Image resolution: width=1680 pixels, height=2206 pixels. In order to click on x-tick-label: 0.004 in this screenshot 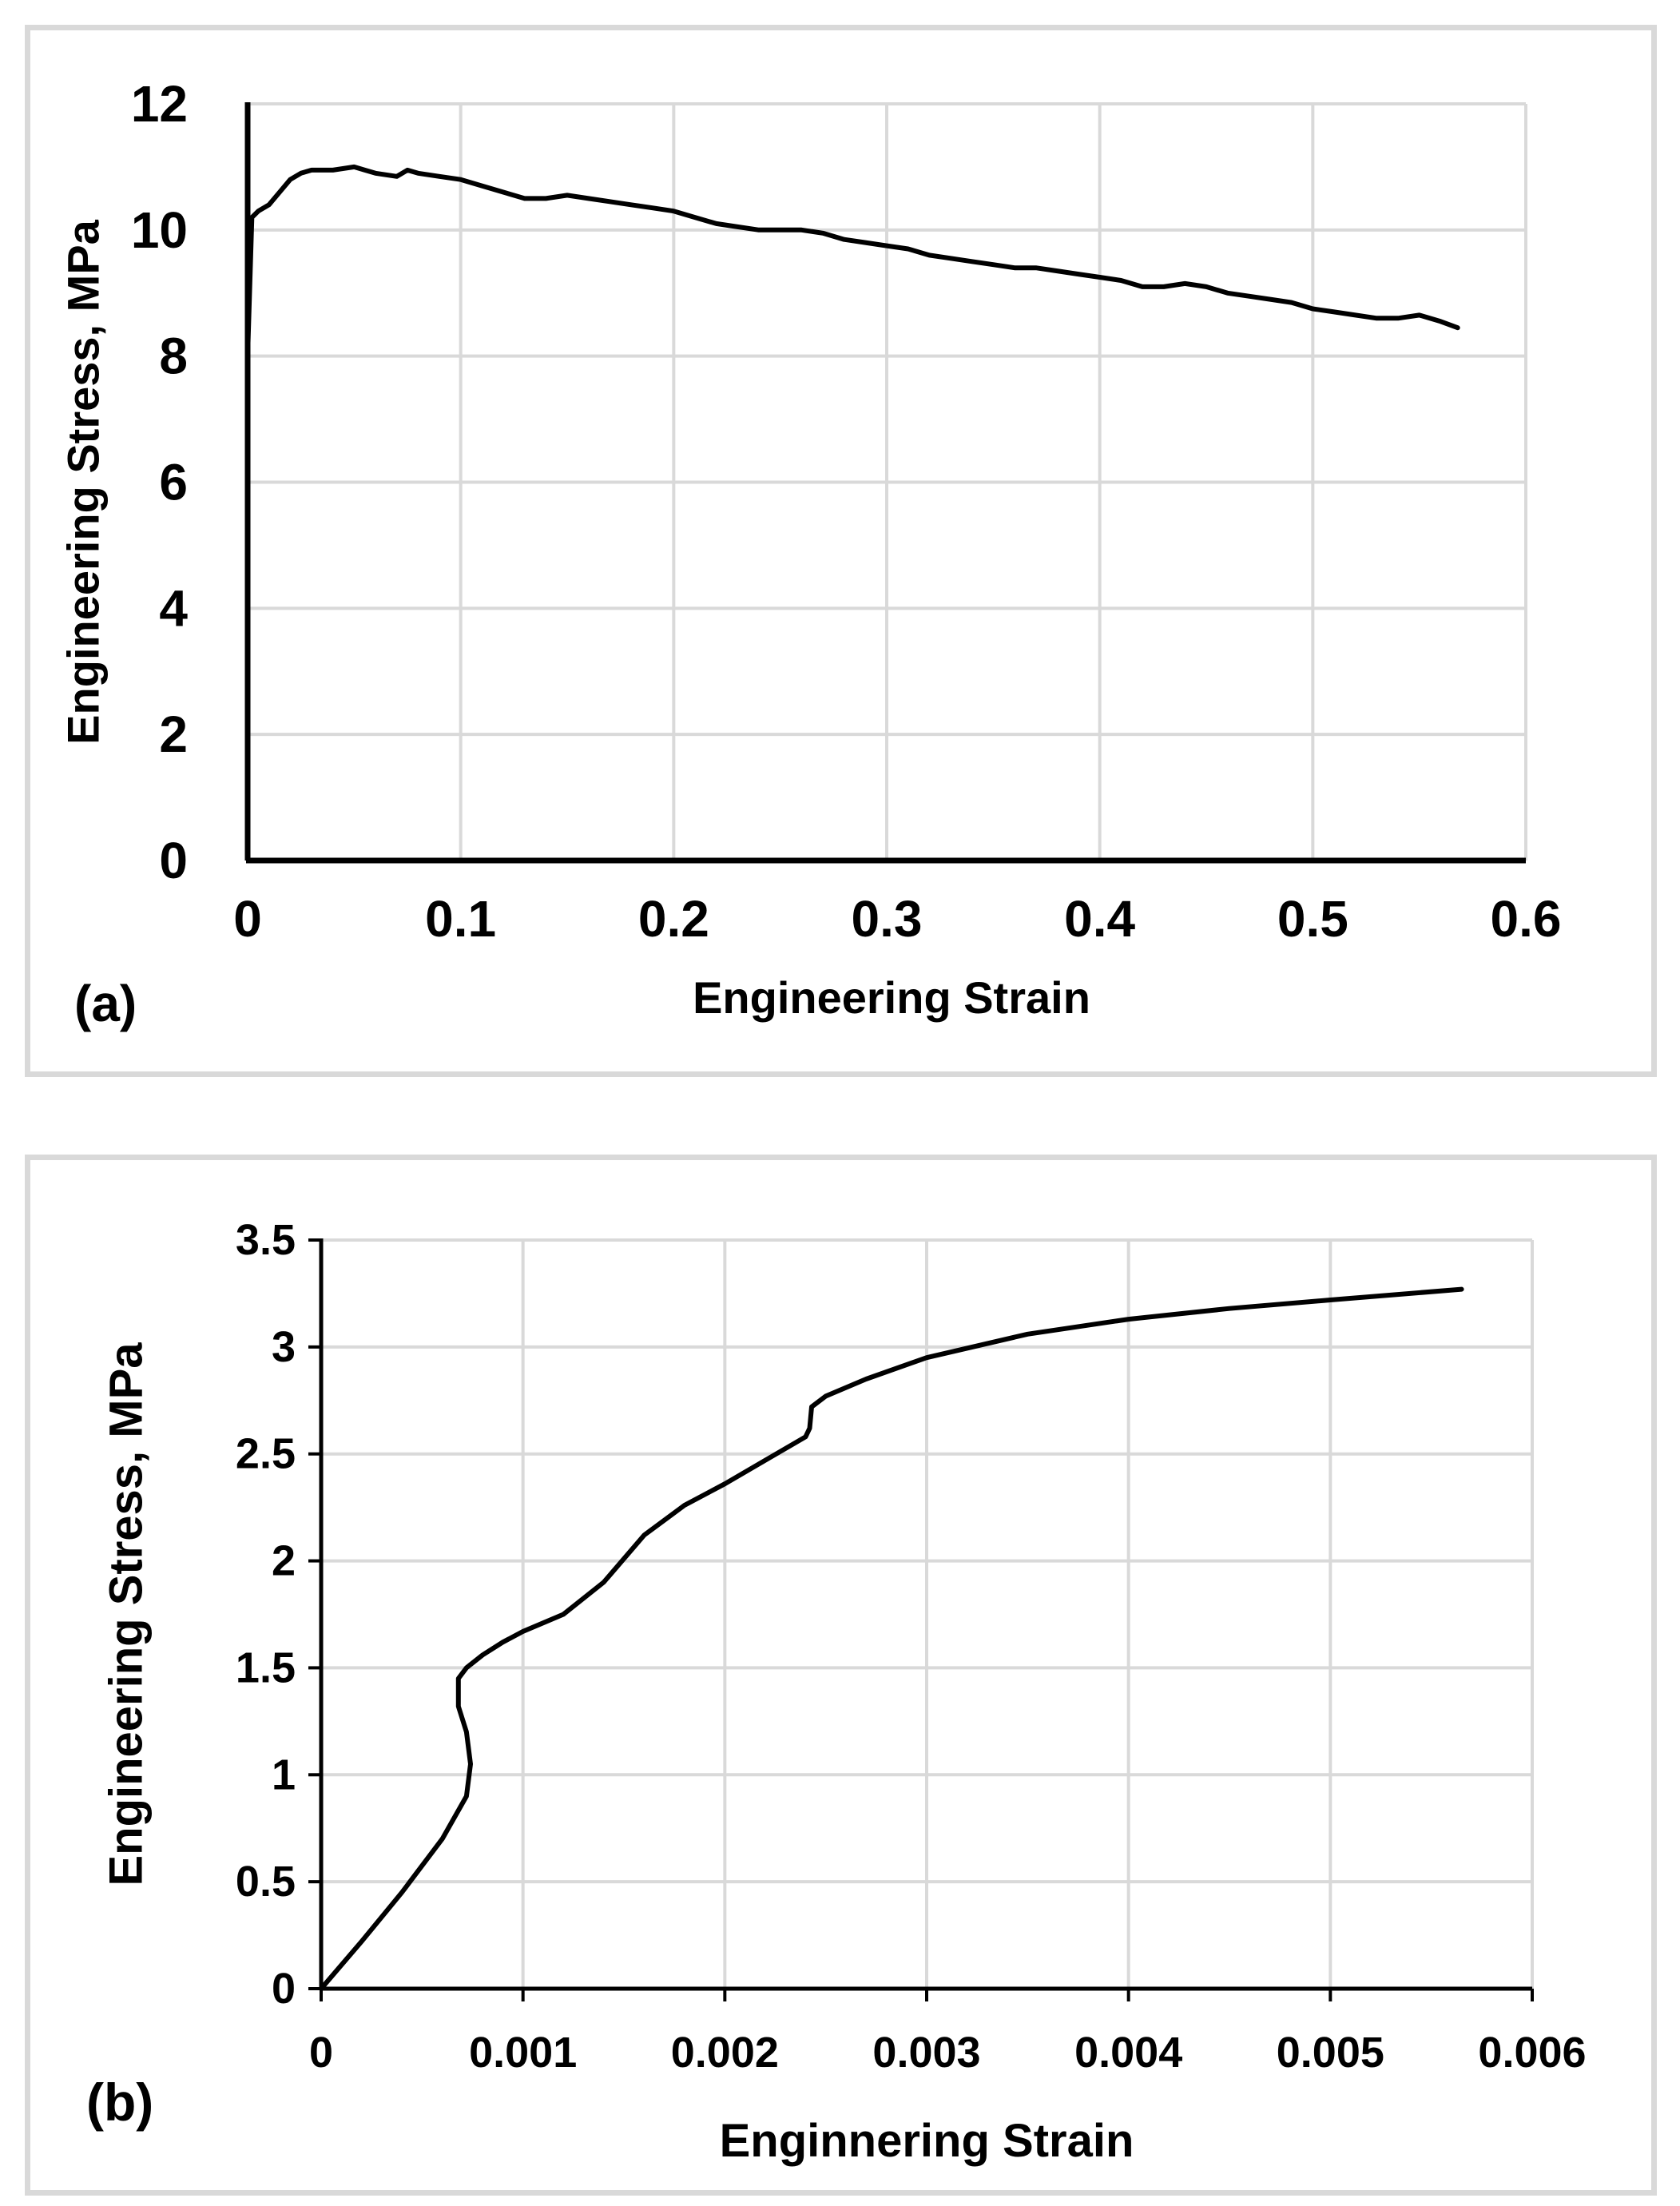, I will do `click(1128, 2053)`.